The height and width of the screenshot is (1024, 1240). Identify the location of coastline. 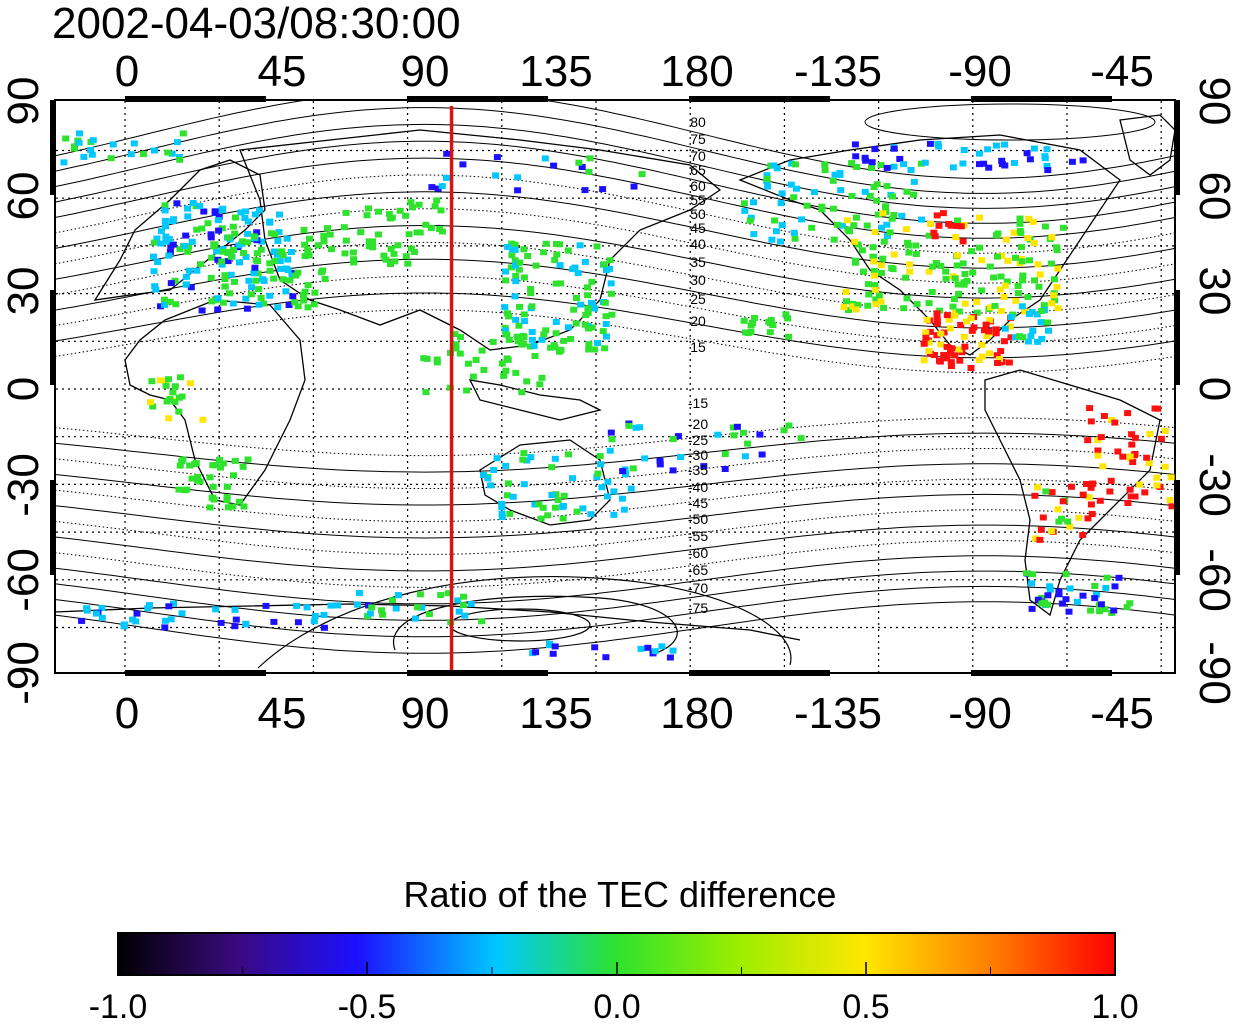
(1147, 145).